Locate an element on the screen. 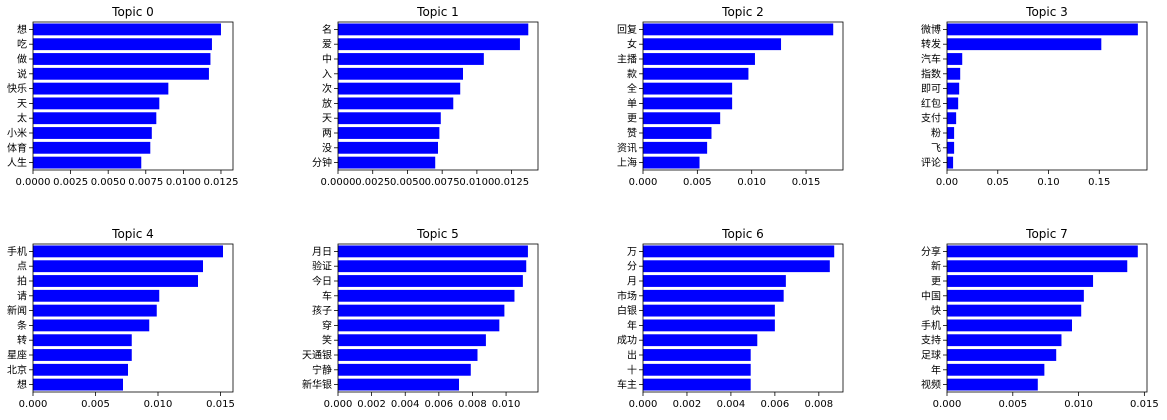  topic-3-category-label-6: 支付 is located at coordinates (931, 118).